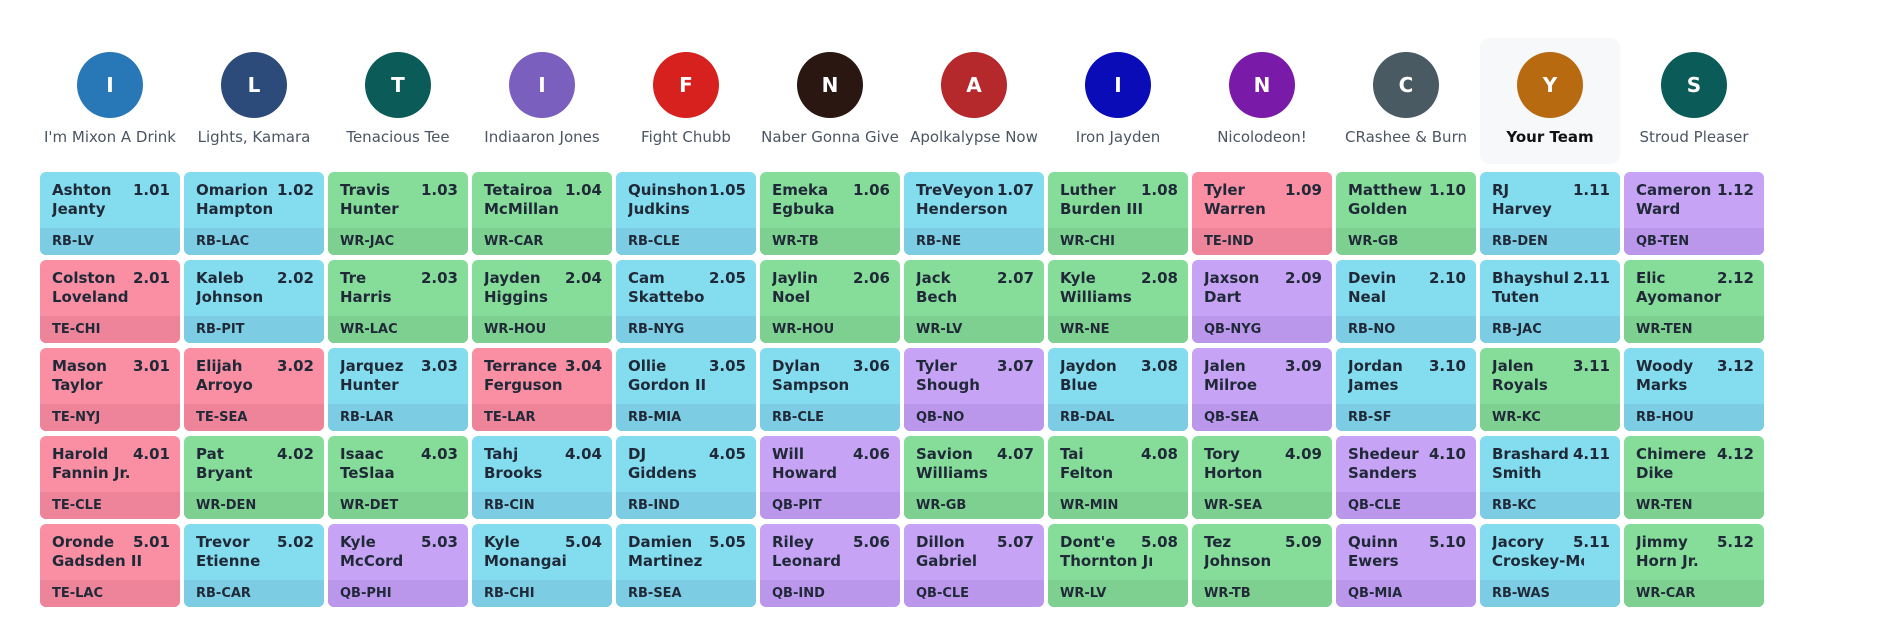 The image size is (1898, 636). Describe the element at coordinates (830, 213) in the screenshot. I see `pick-card: Emeka Egbuka 1.06 WR-TB` at that location.